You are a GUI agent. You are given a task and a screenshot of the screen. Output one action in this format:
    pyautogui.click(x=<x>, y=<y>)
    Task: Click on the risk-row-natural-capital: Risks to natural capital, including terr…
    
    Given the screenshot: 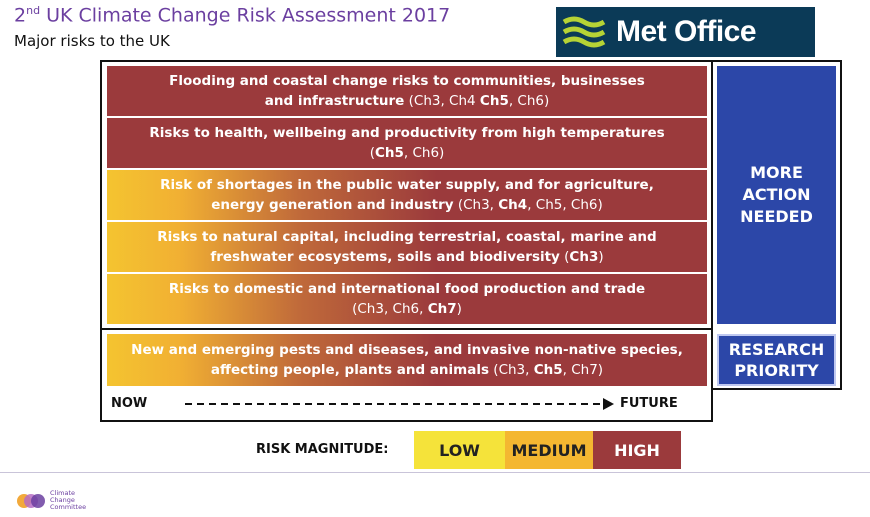 What is the action you would take?
    pyautogui.click(x=407, y=247)
    